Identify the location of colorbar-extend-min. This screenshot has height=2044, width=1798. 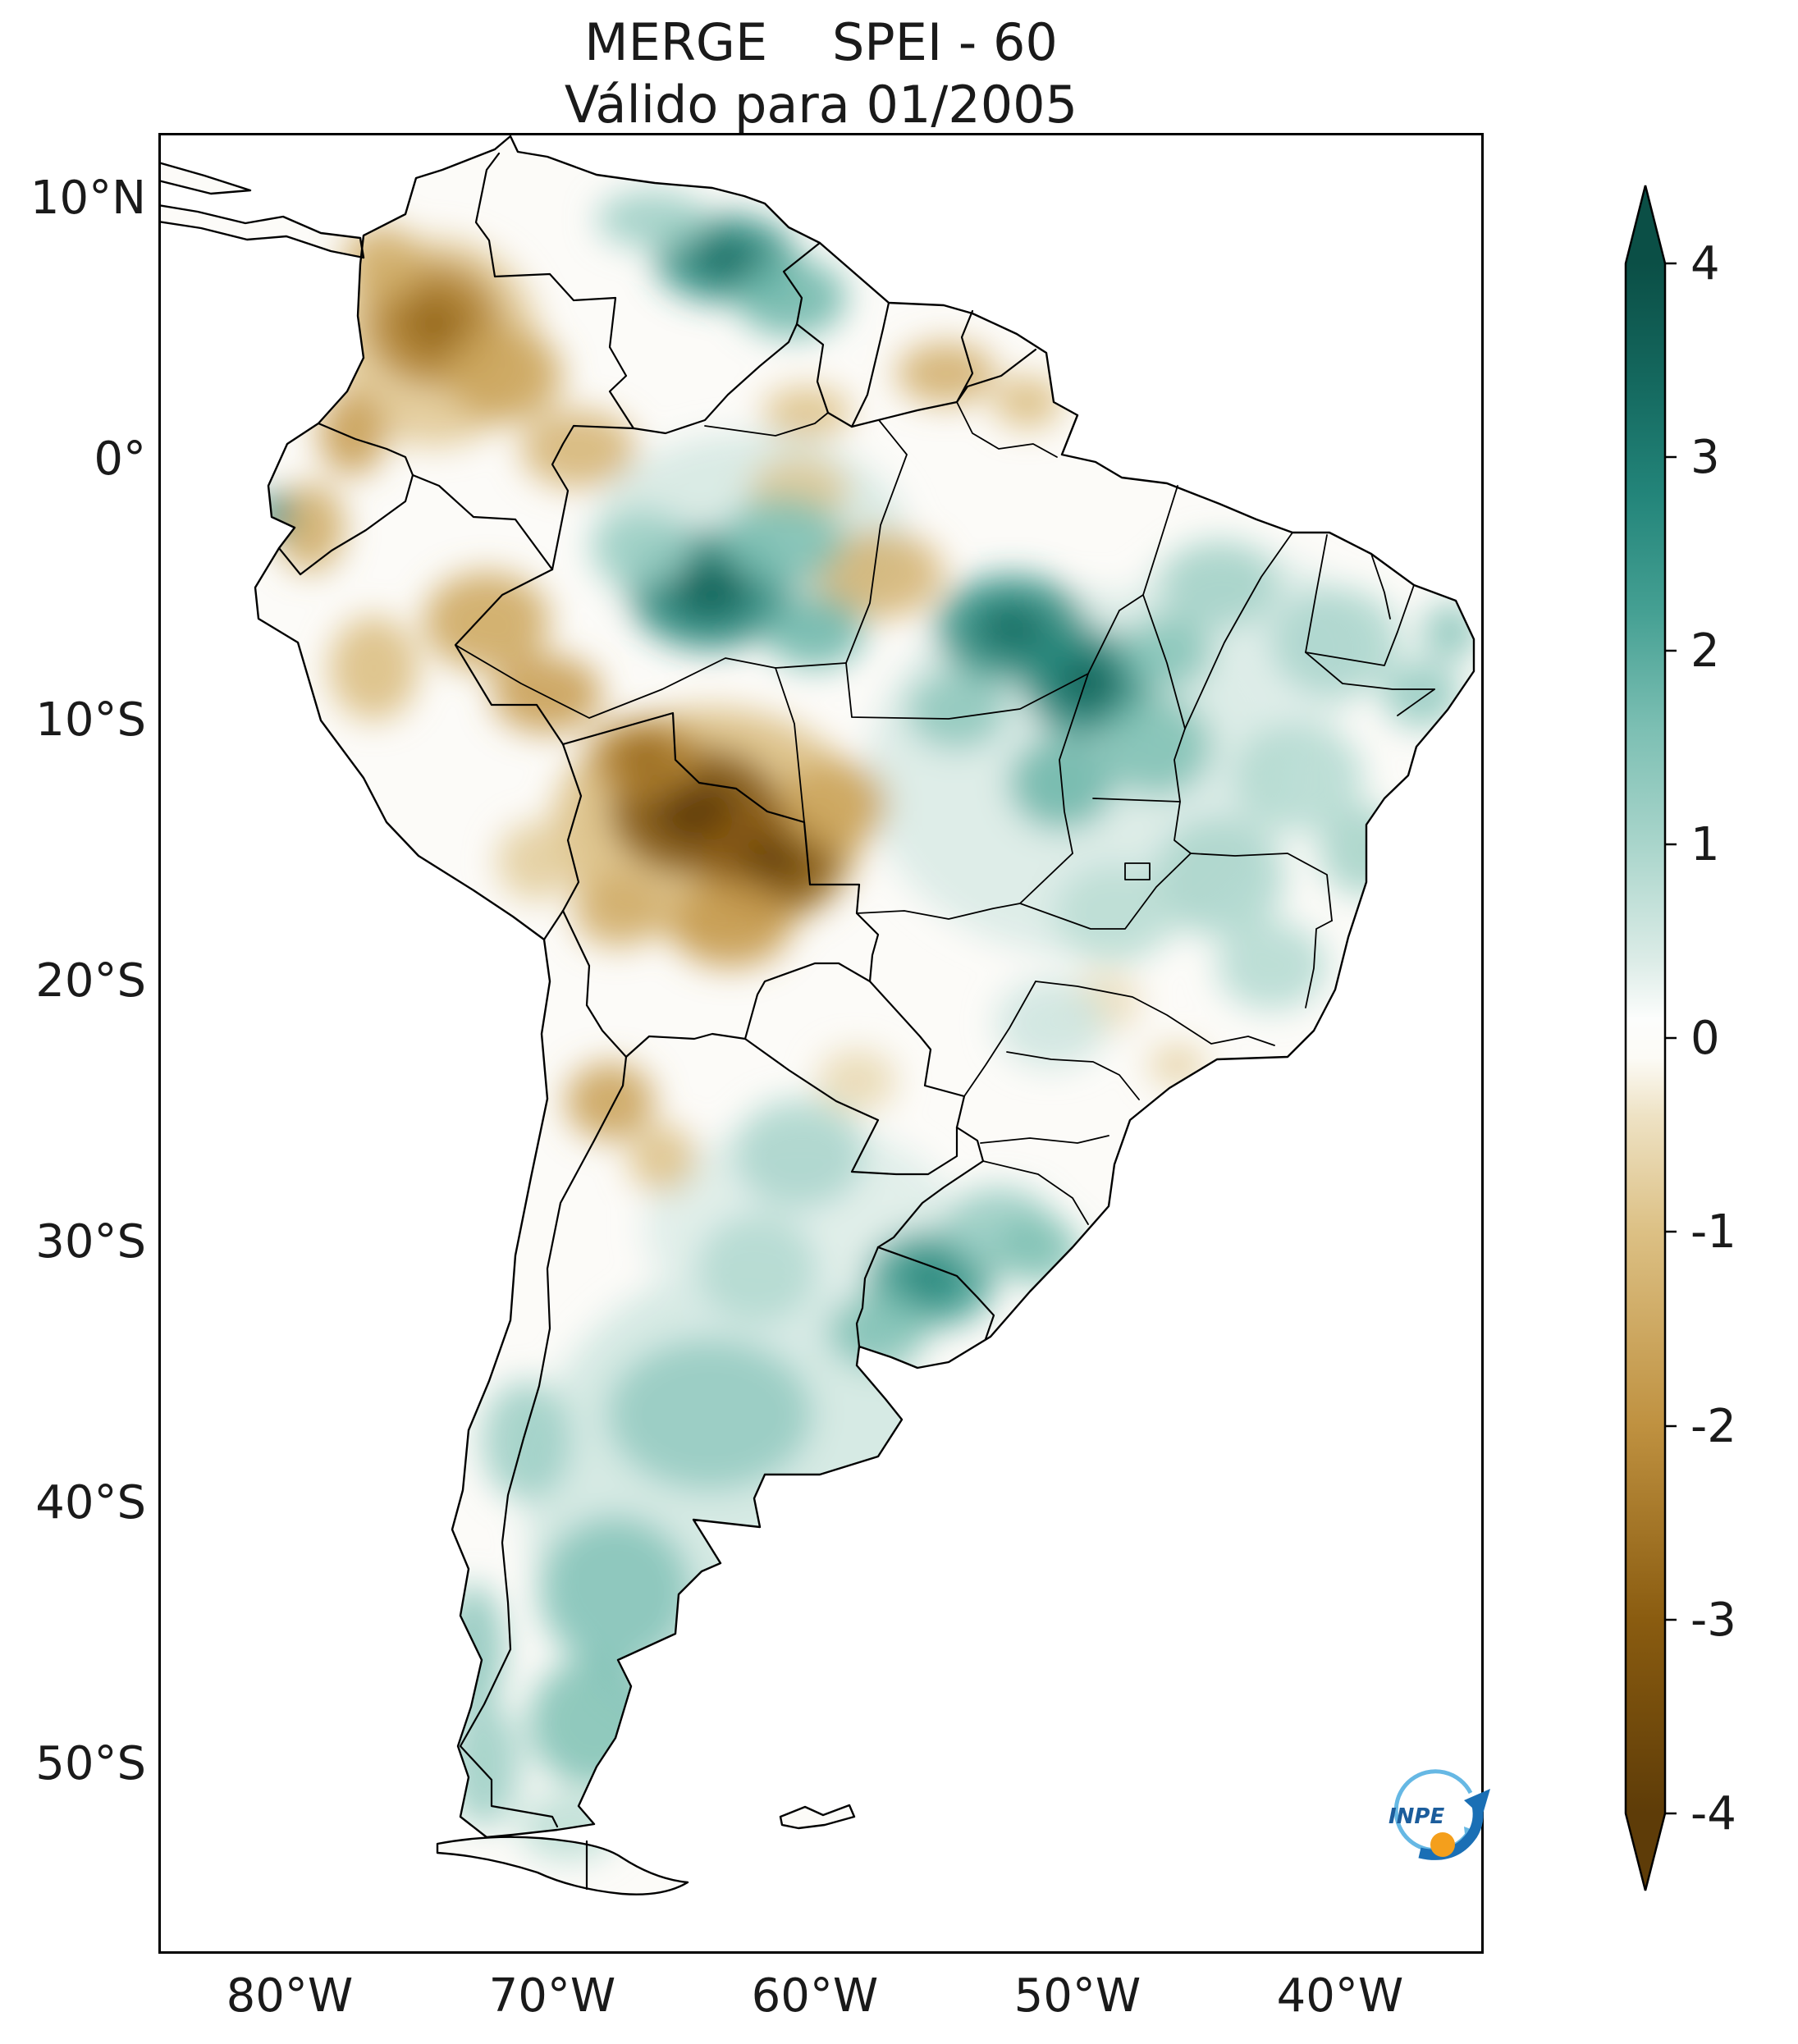
(1645, 1852).